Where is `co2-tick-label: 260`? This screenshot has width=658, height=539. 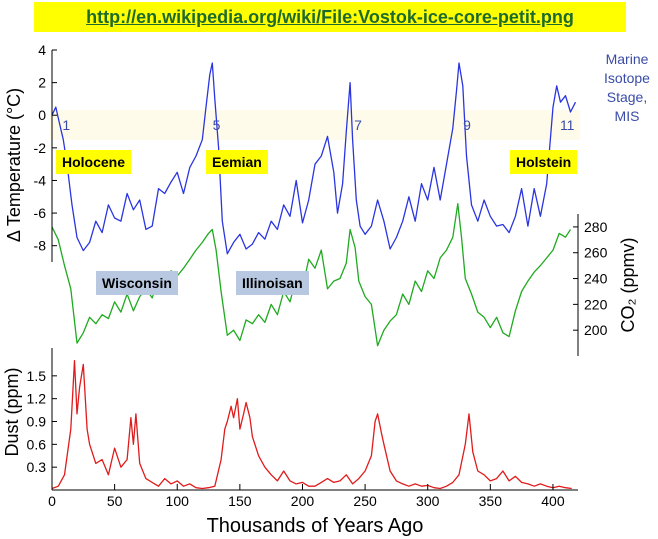 co2-tick-label: 260 is located at coordinates (596, 253).